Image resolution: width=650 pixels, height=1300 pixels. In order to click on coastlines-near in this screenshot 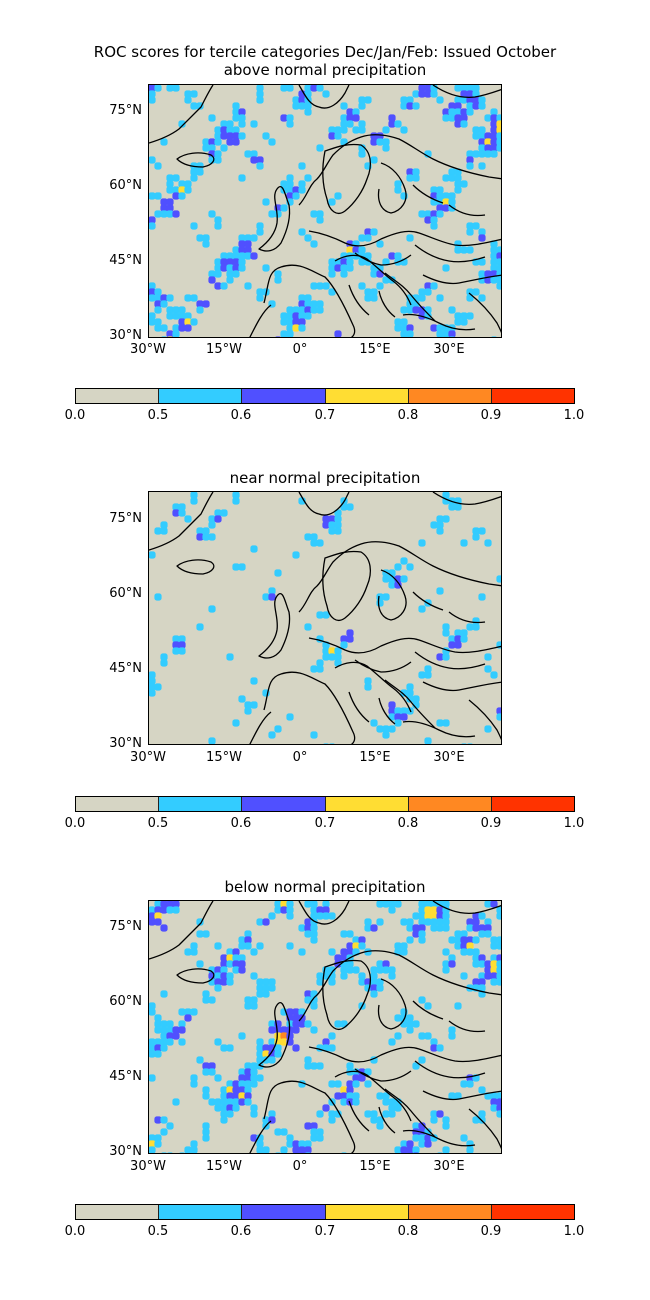, I will do `click(325, 618)`.